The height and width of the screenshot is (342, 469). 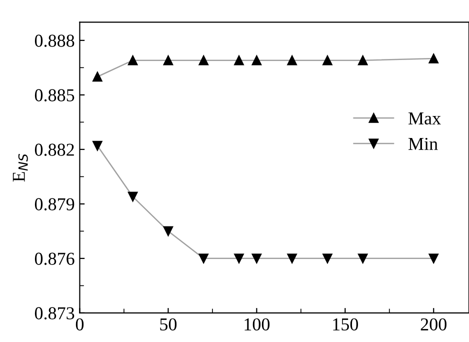 What do you see at coordinates (423, 144) in the screenshot?
I see `legend-label: Min` at bounding box center [423, 144].